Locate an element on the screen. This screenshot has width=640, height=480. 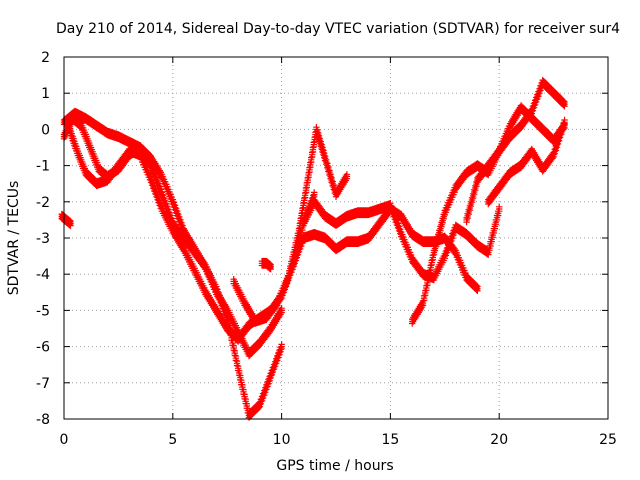
series-track-j is located at coordinates (66, 219).